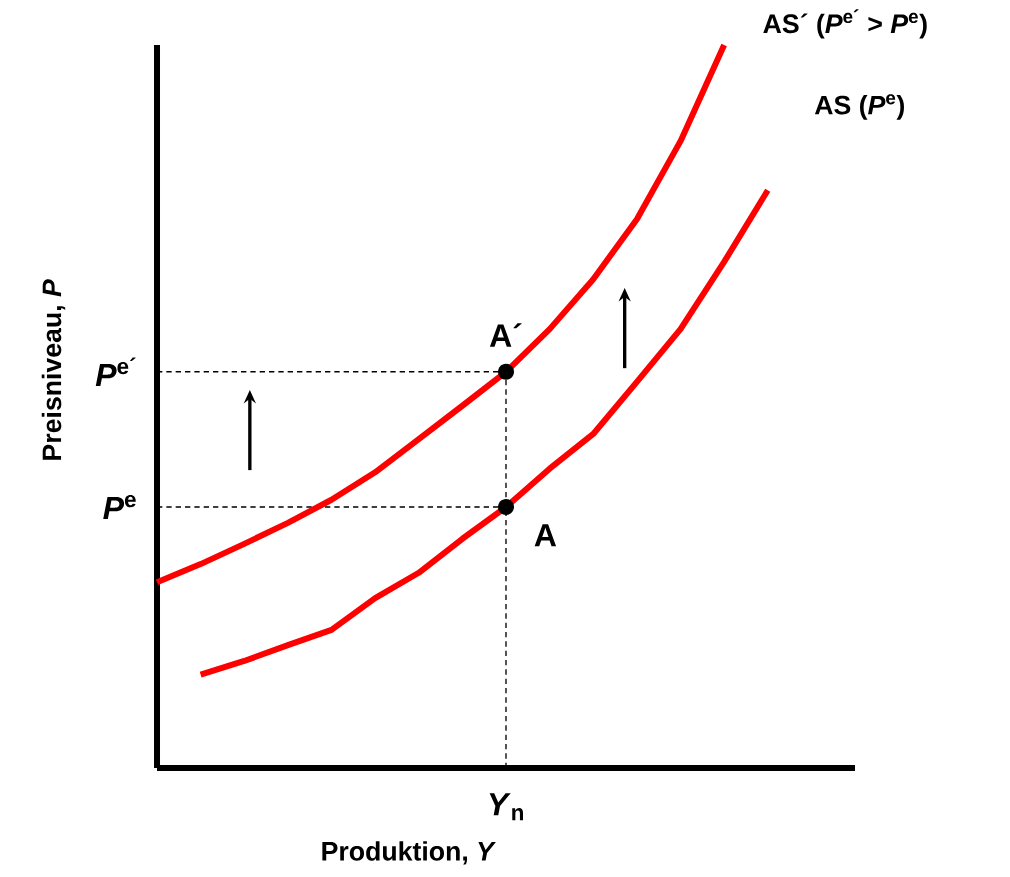  Describe the element at coordinates (409, 853) in the screenshot. I see `x-axis-title: Produktion, Y` at that location.